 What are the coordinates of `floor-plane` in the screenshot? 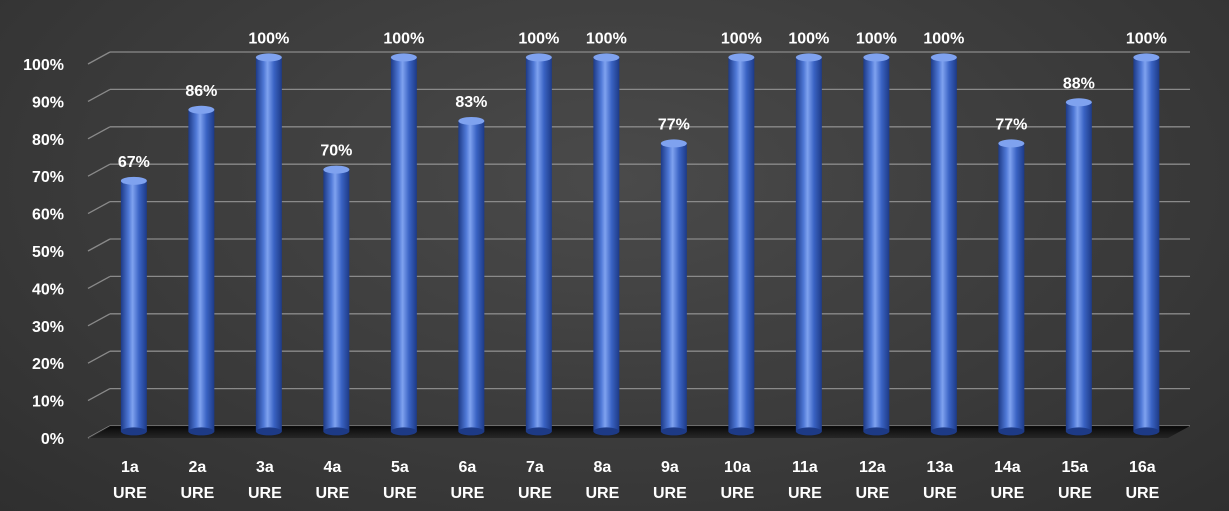 It's located at (639, 432).